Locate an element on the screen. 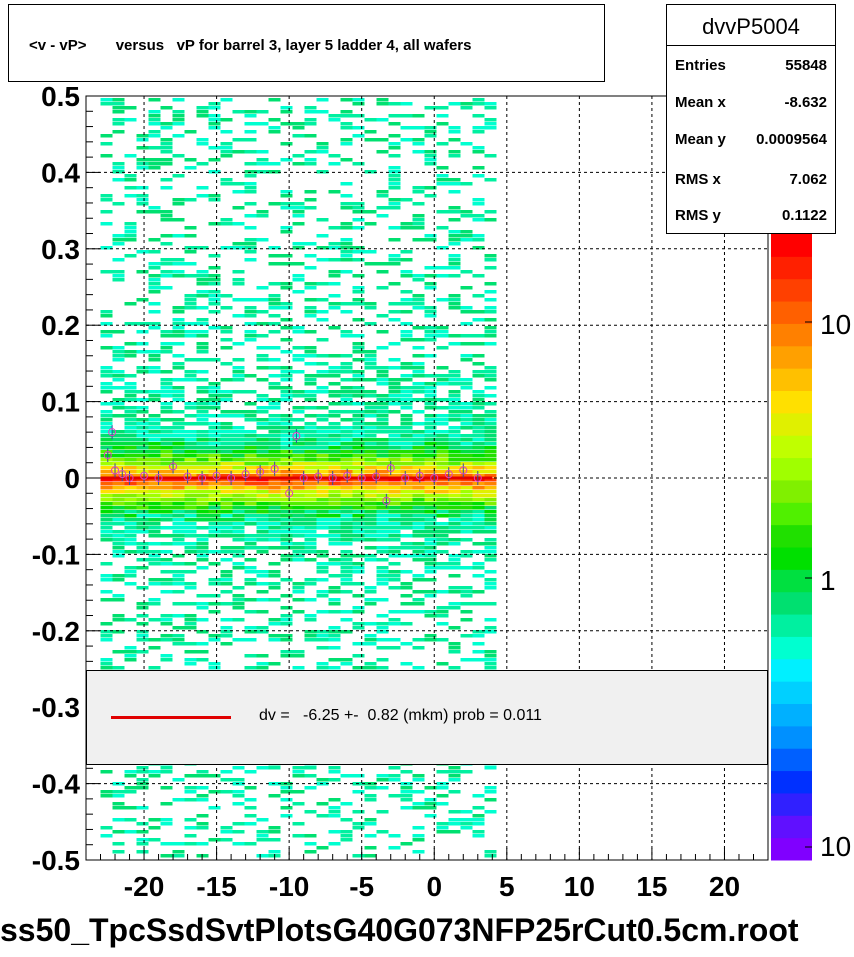 The height and width of the screenshot is (957, 854). y-tick-label: -0.2 is located at coordinates (56, 631).